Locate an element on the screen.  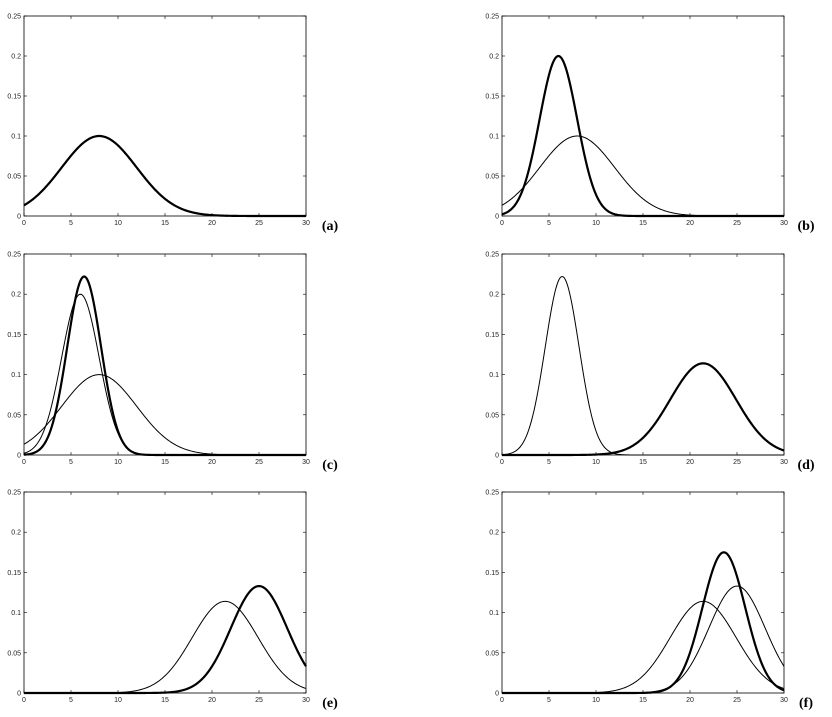
x-tick-label-e: 10 is located at coordinates (118, 700).